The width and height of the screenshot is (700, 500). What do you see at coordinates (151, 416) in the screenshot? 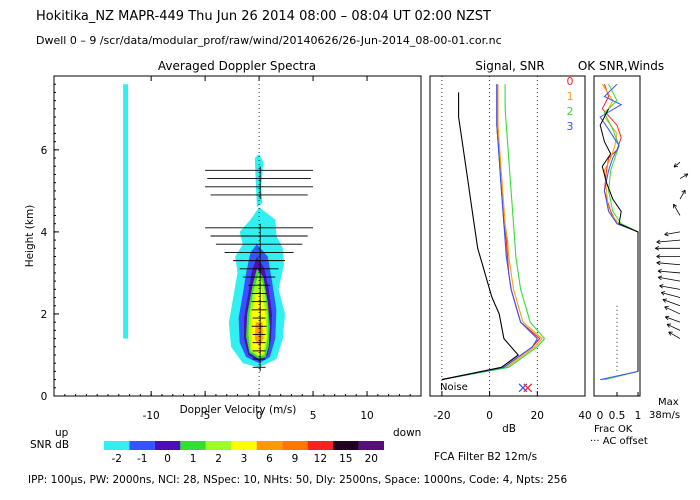
I see `x-tick-label: -10` at bounding box center [151, 416].